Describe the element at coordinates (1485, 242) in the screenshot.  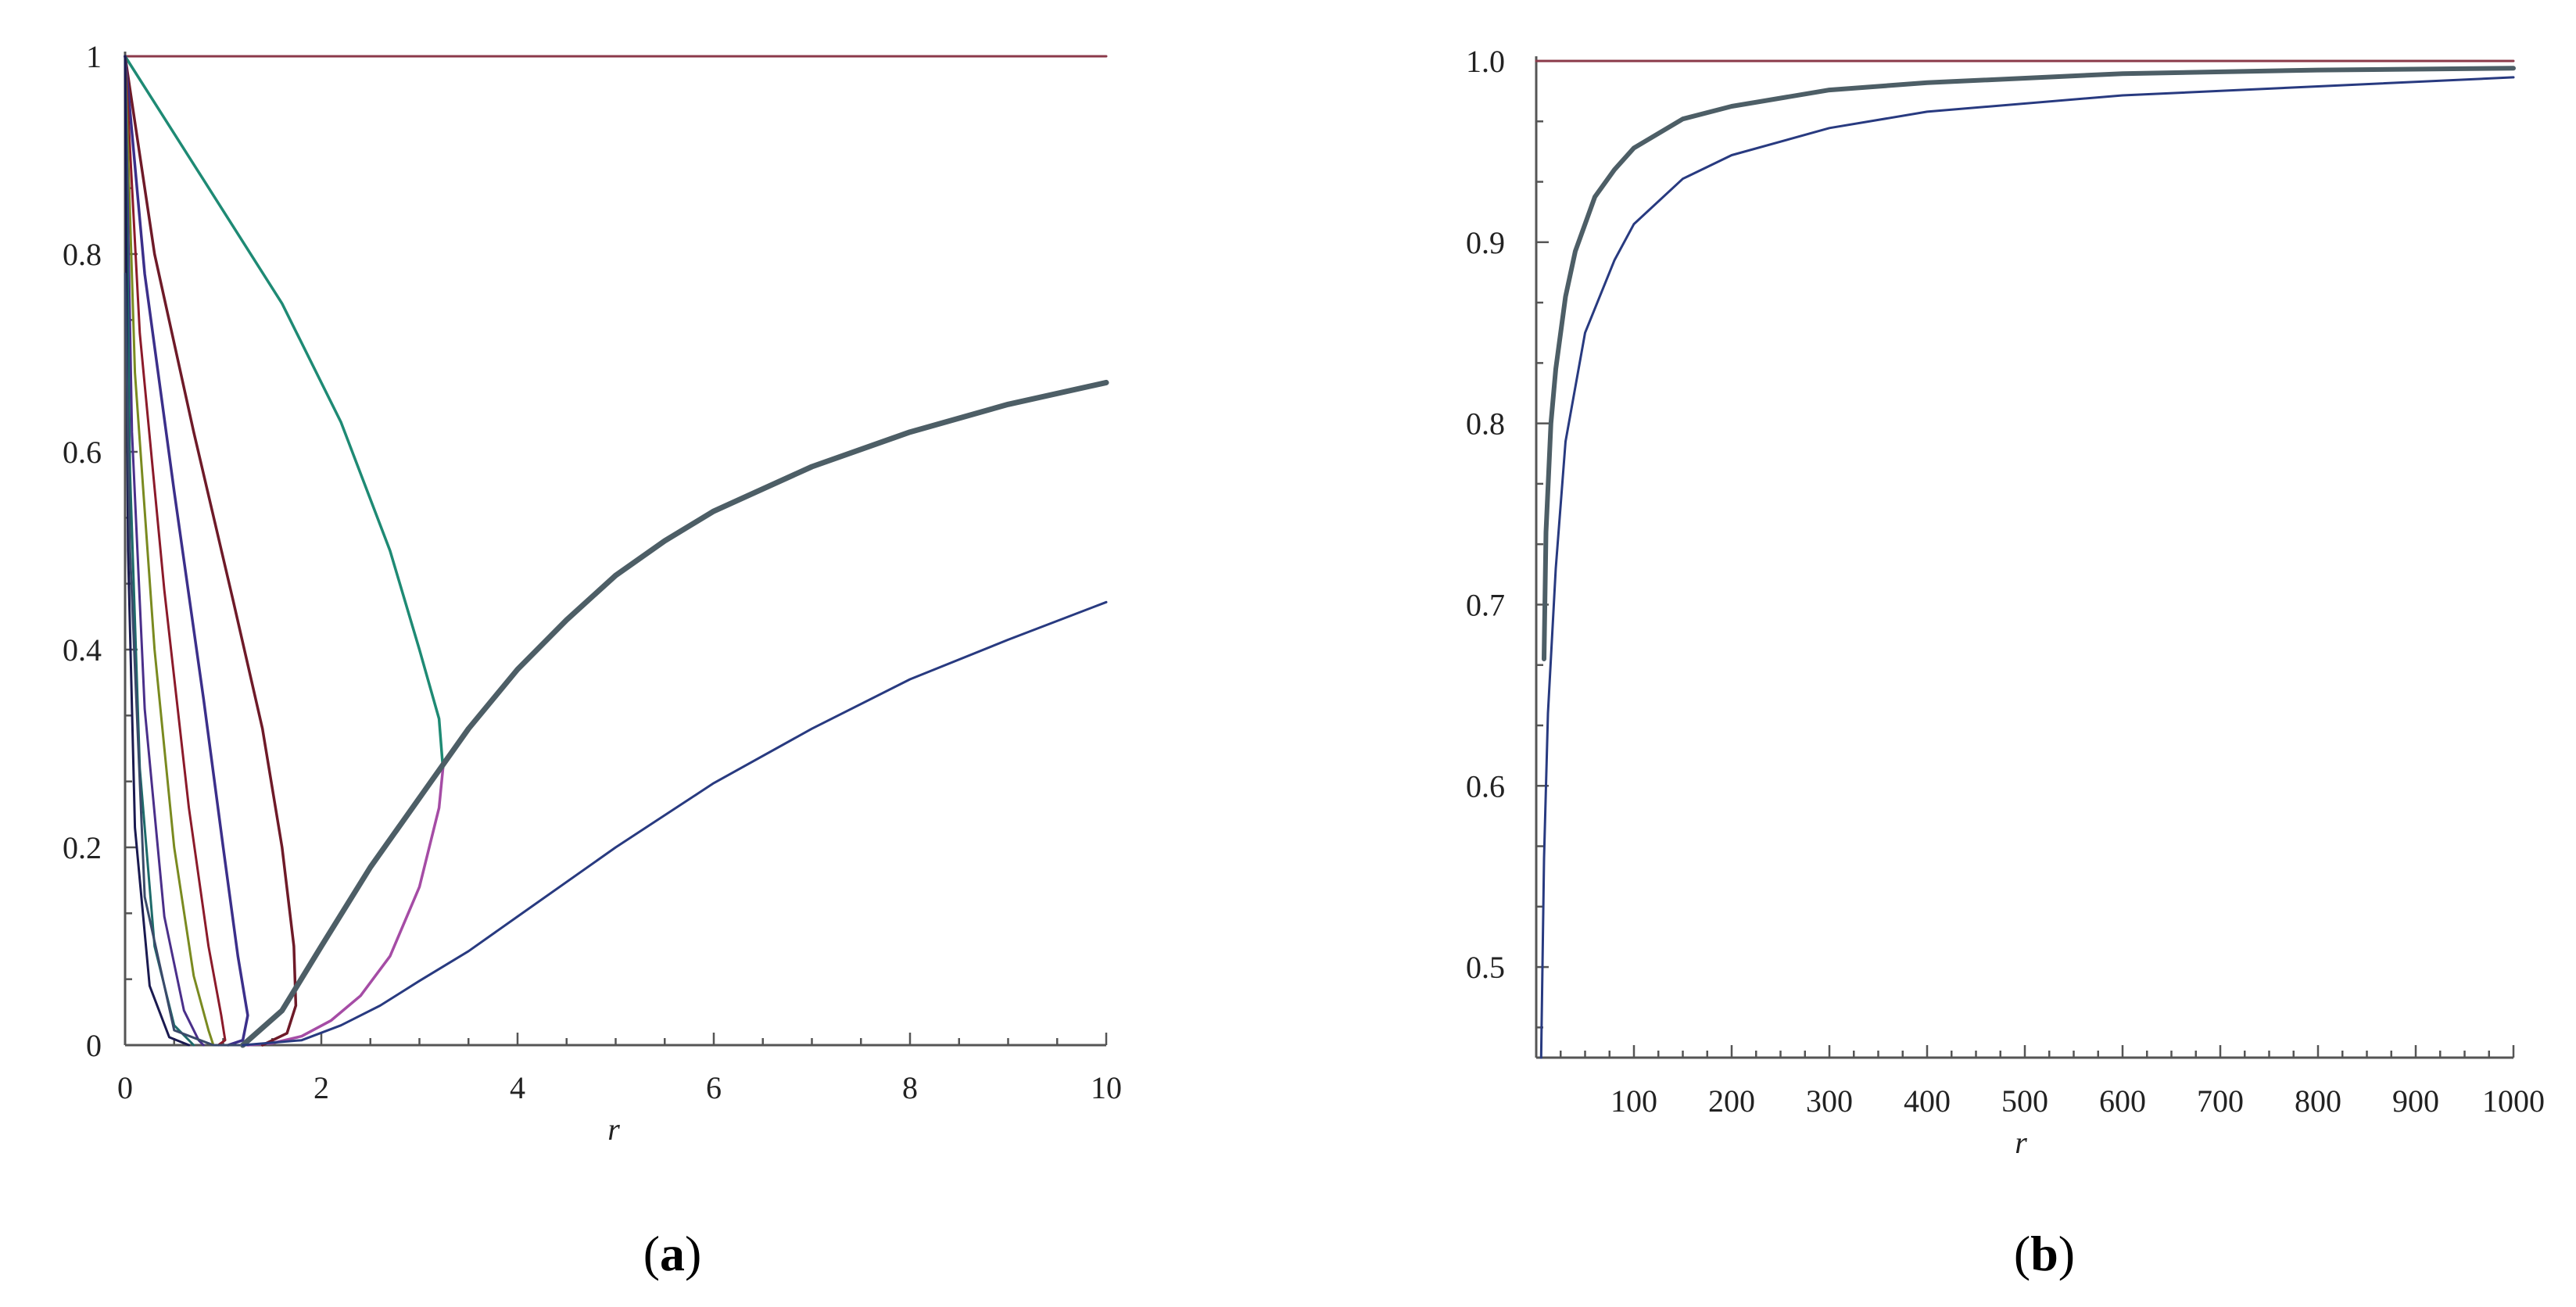
I see `y-tick-label-b: 0.9` at that location.